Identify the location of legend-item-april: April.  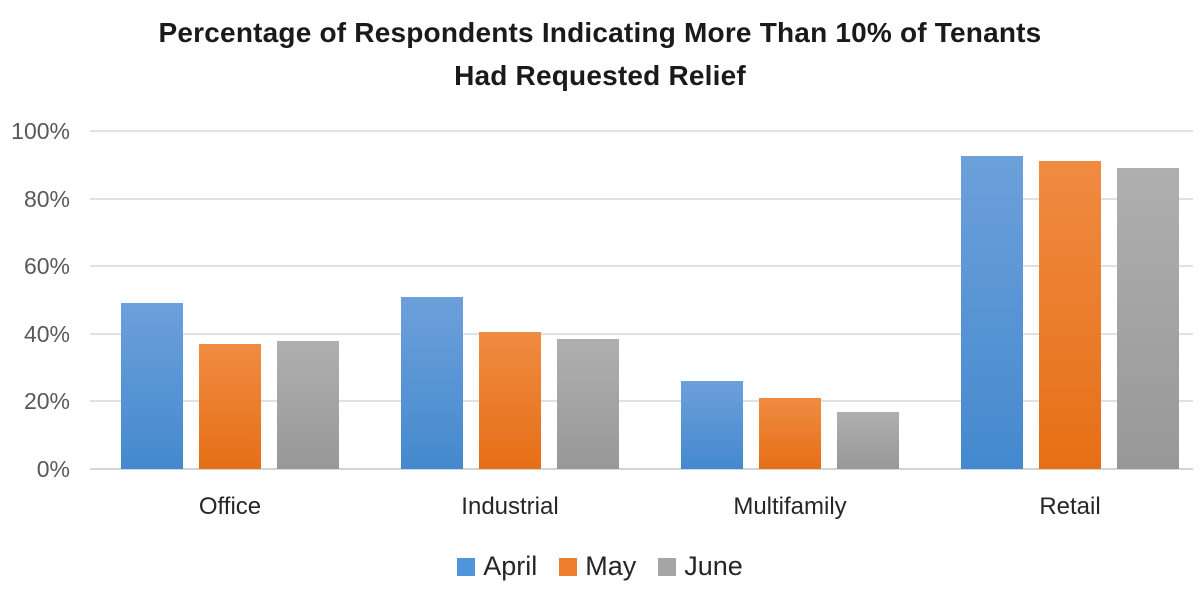
(497, 566).